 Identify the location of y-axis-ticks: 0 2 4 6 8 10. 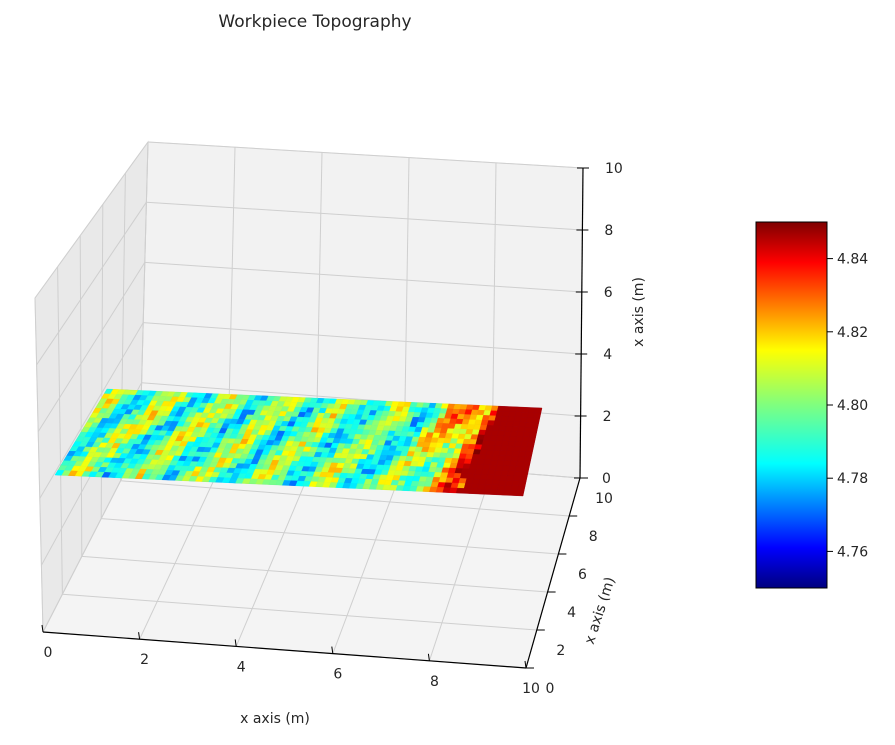
(569, 587).